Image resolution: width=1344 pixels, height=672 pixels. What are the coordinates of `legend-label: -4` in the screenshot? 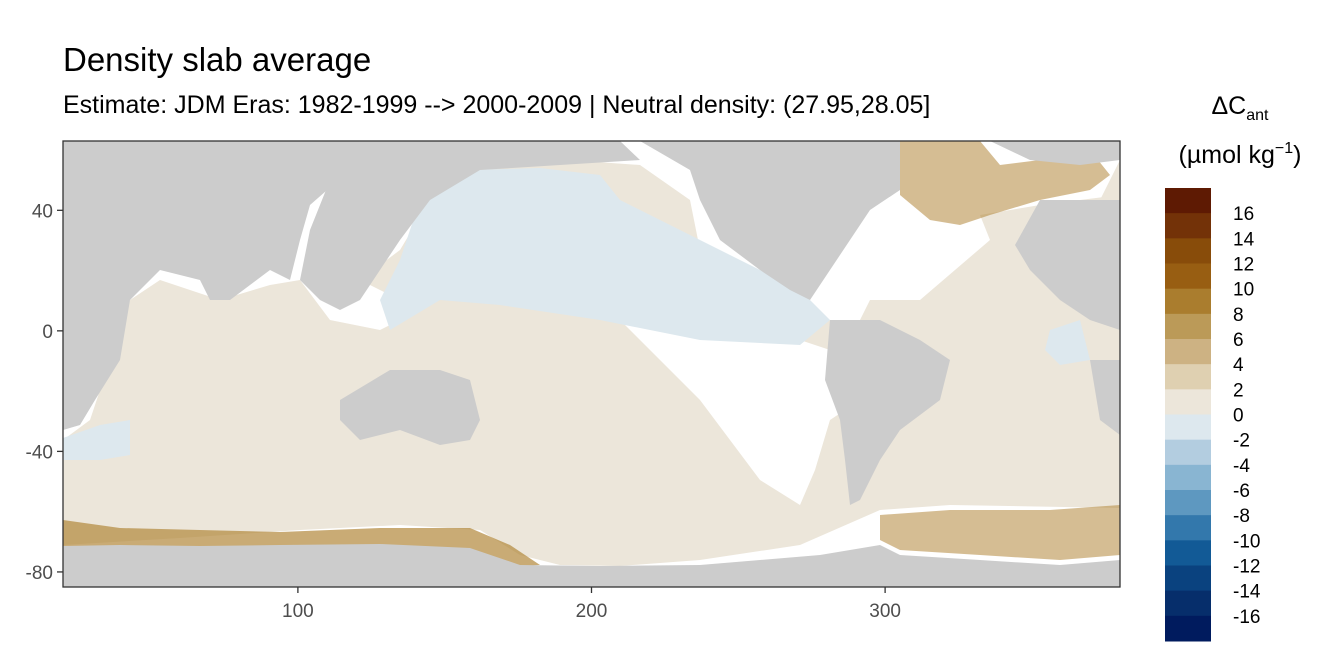 It's located at (1241, 466).